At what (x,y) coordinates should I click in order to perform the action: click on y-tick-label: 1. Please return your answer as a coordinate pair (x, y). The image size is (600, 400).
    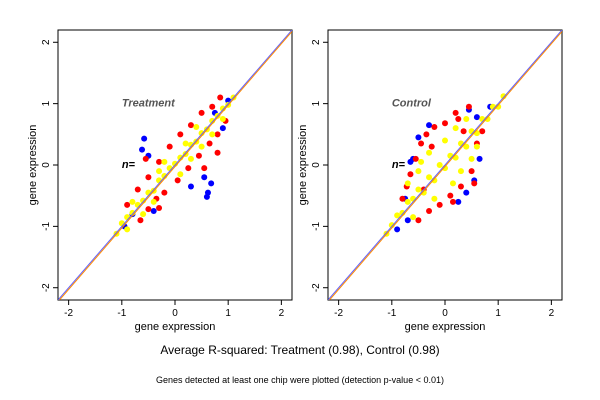
    Looking at the image, I should click on (316, 103).